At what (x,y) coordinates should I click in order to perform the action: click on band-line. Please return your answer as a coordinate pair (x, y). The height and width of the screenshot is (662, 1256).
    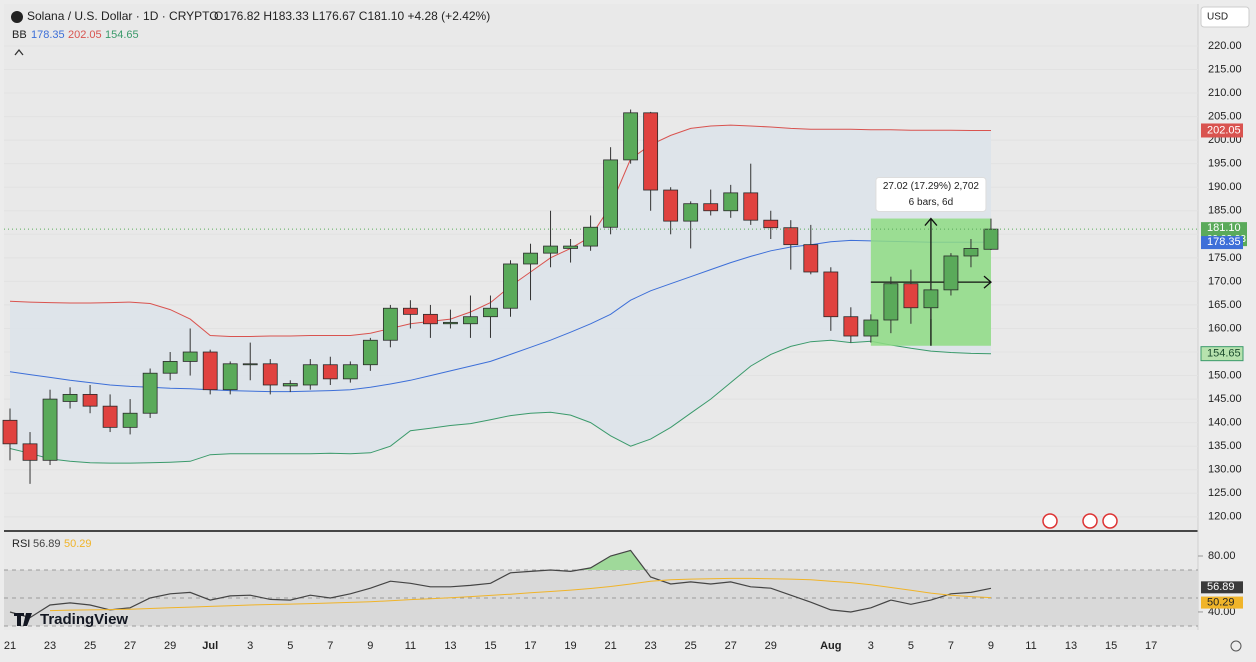
    Looking at the image, I should click on (500, 401).